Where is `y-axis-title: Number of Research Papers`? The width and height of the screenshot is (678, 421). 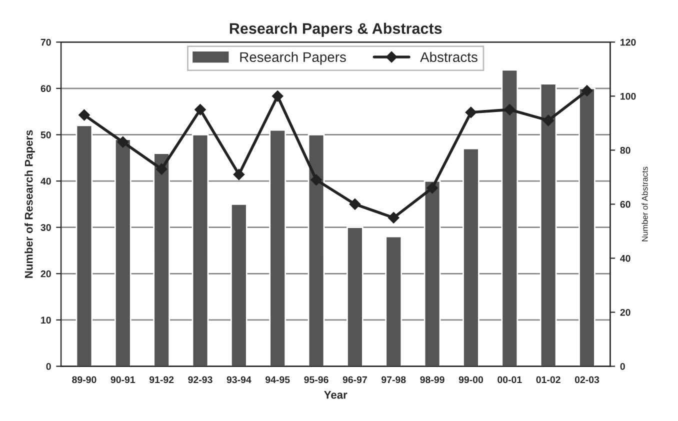
y-axis-title: Number of Research Papers is located at coordinates (29, 204).